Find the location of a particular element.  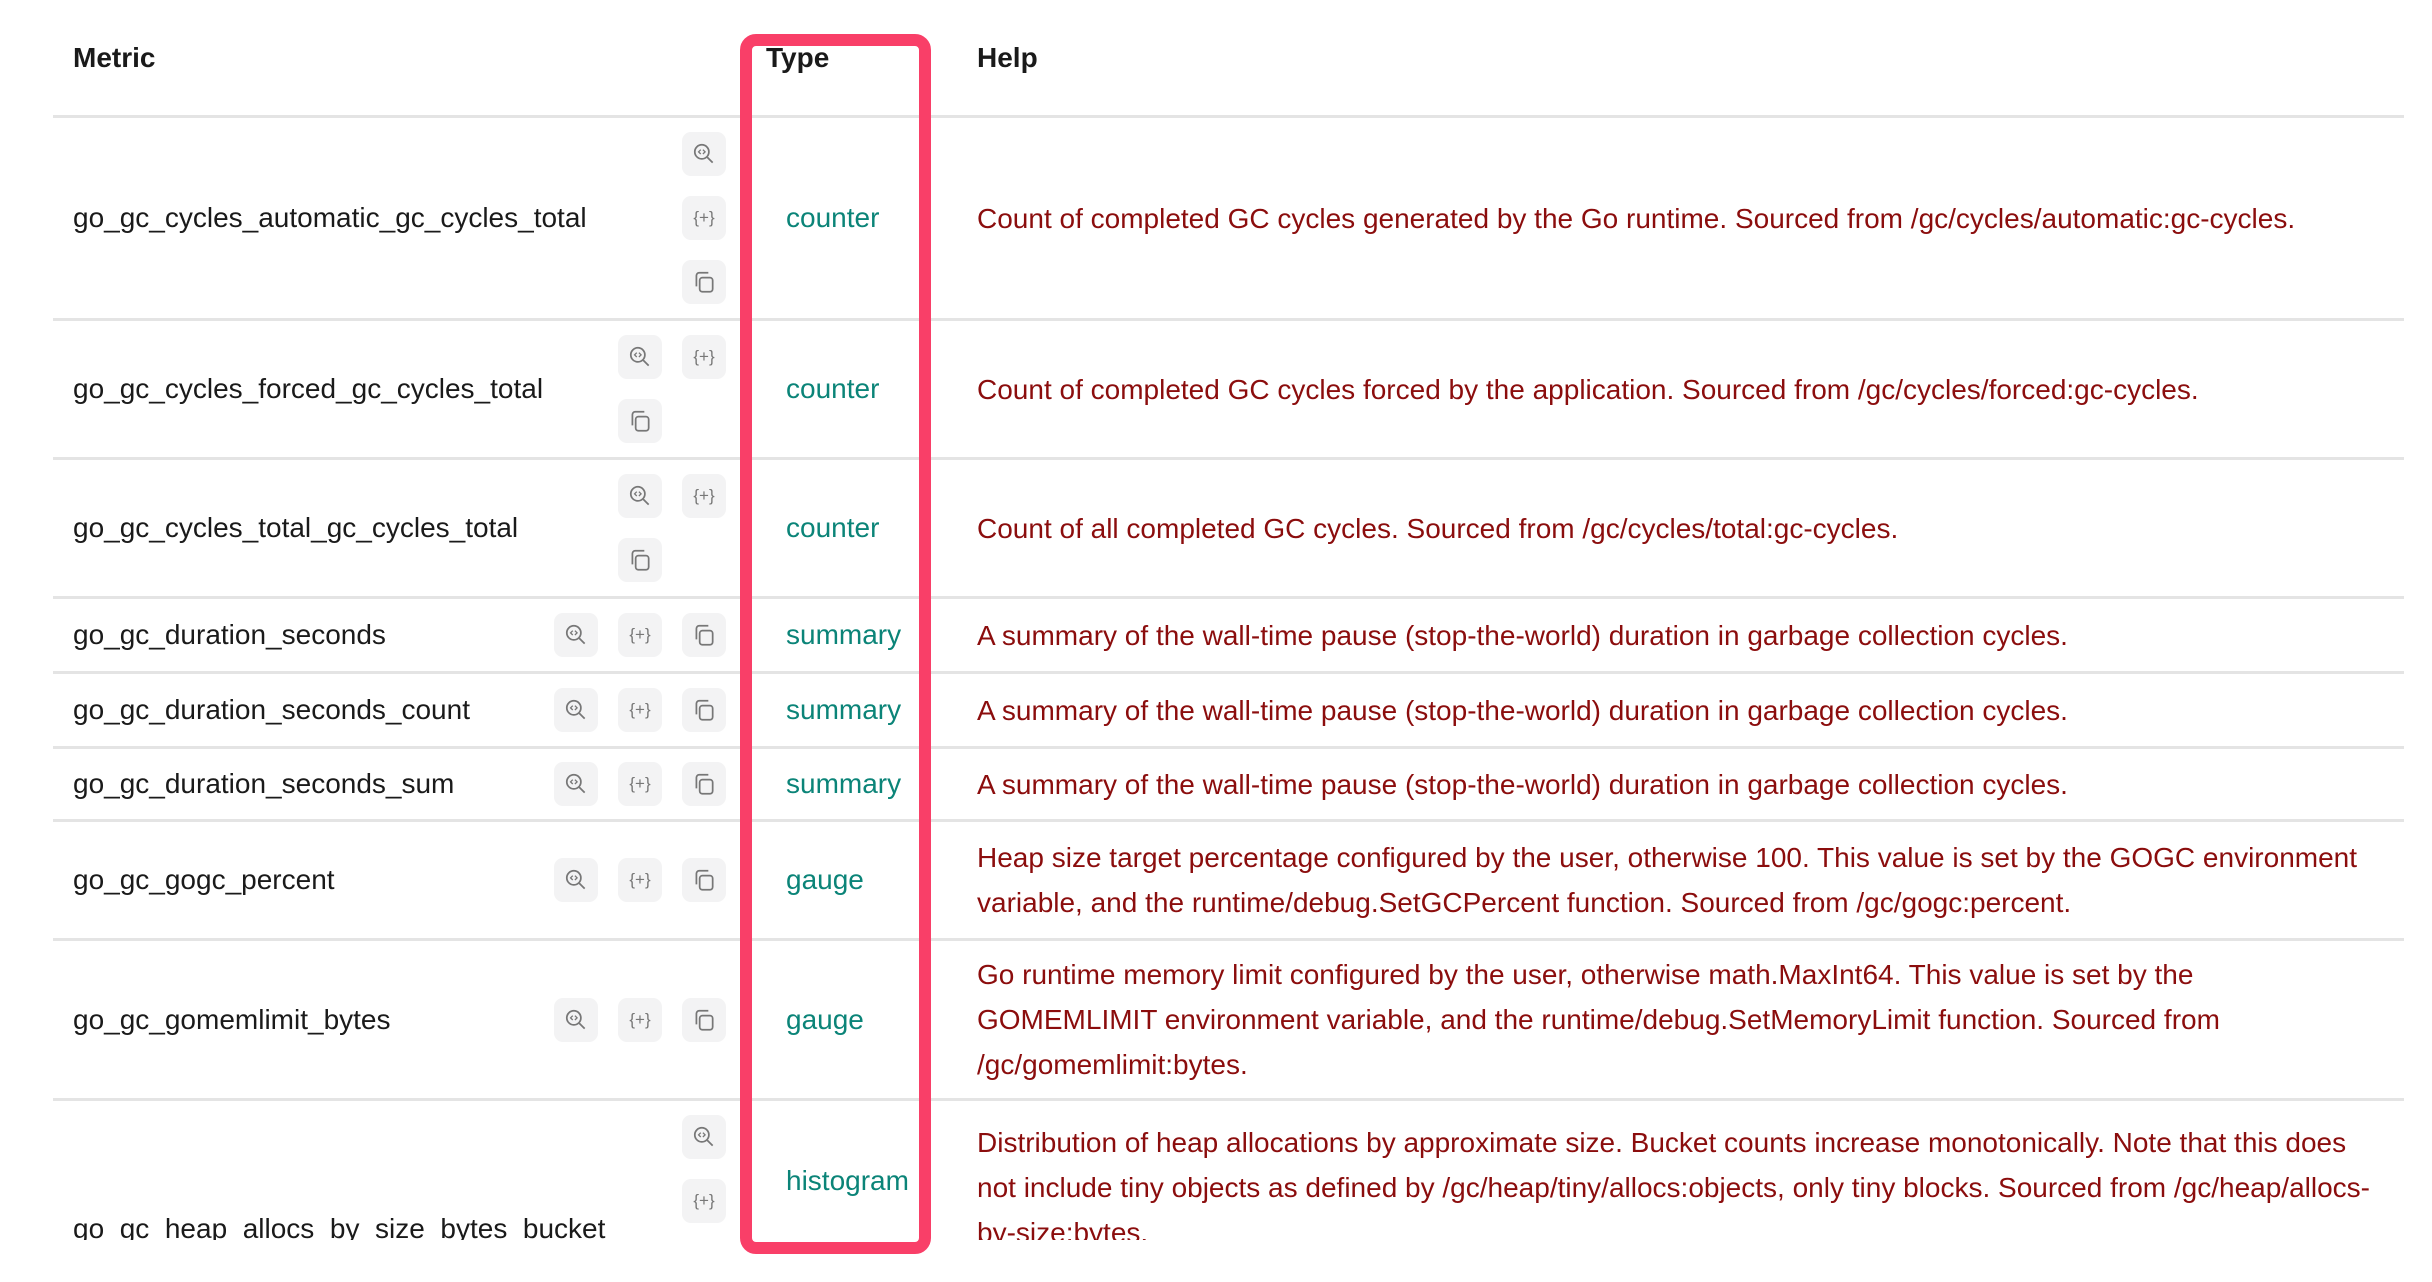

header-help: Help is located at coordinates (1007, 57).